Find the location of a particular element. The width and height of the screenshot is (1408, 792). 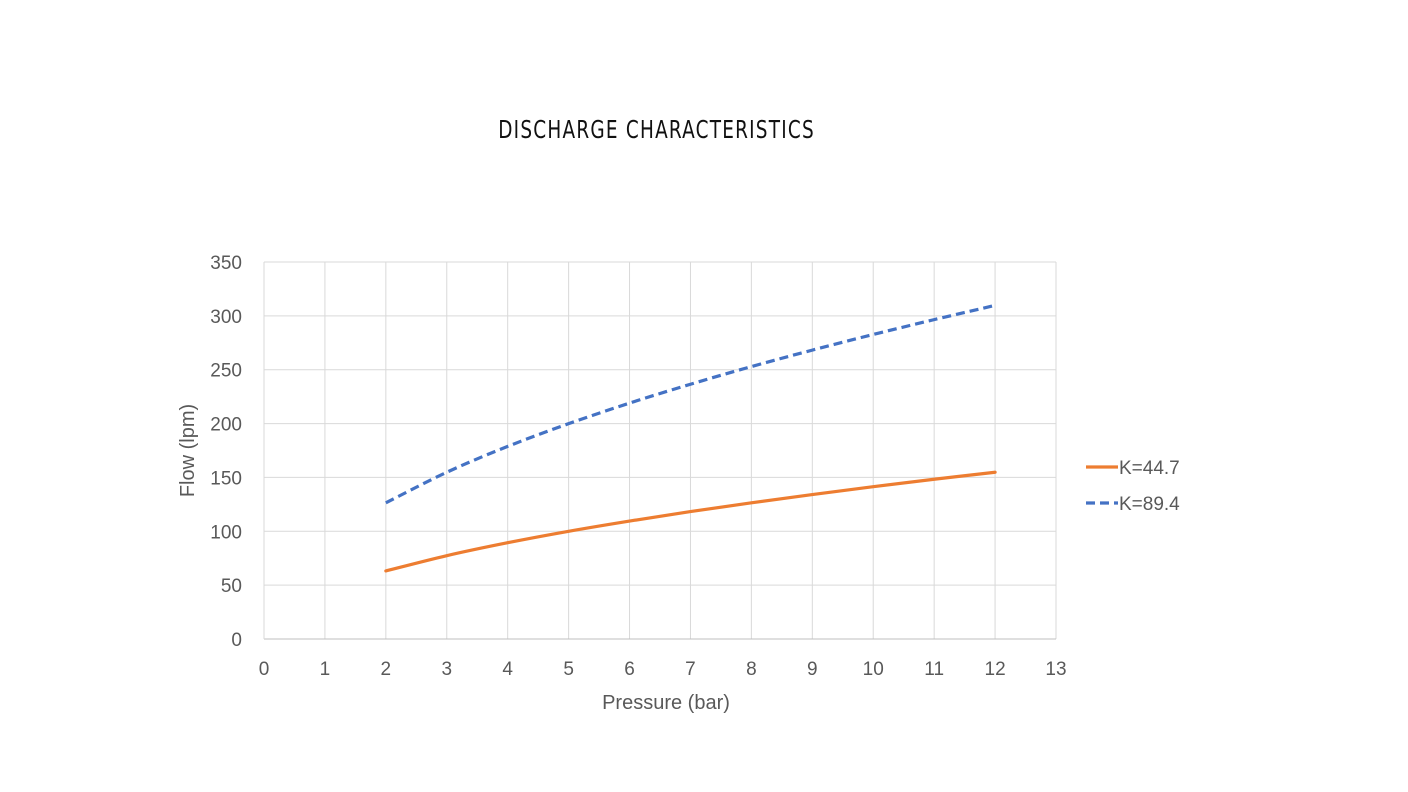

x-tick-label: 13 is located at coordinates (1055, 669).